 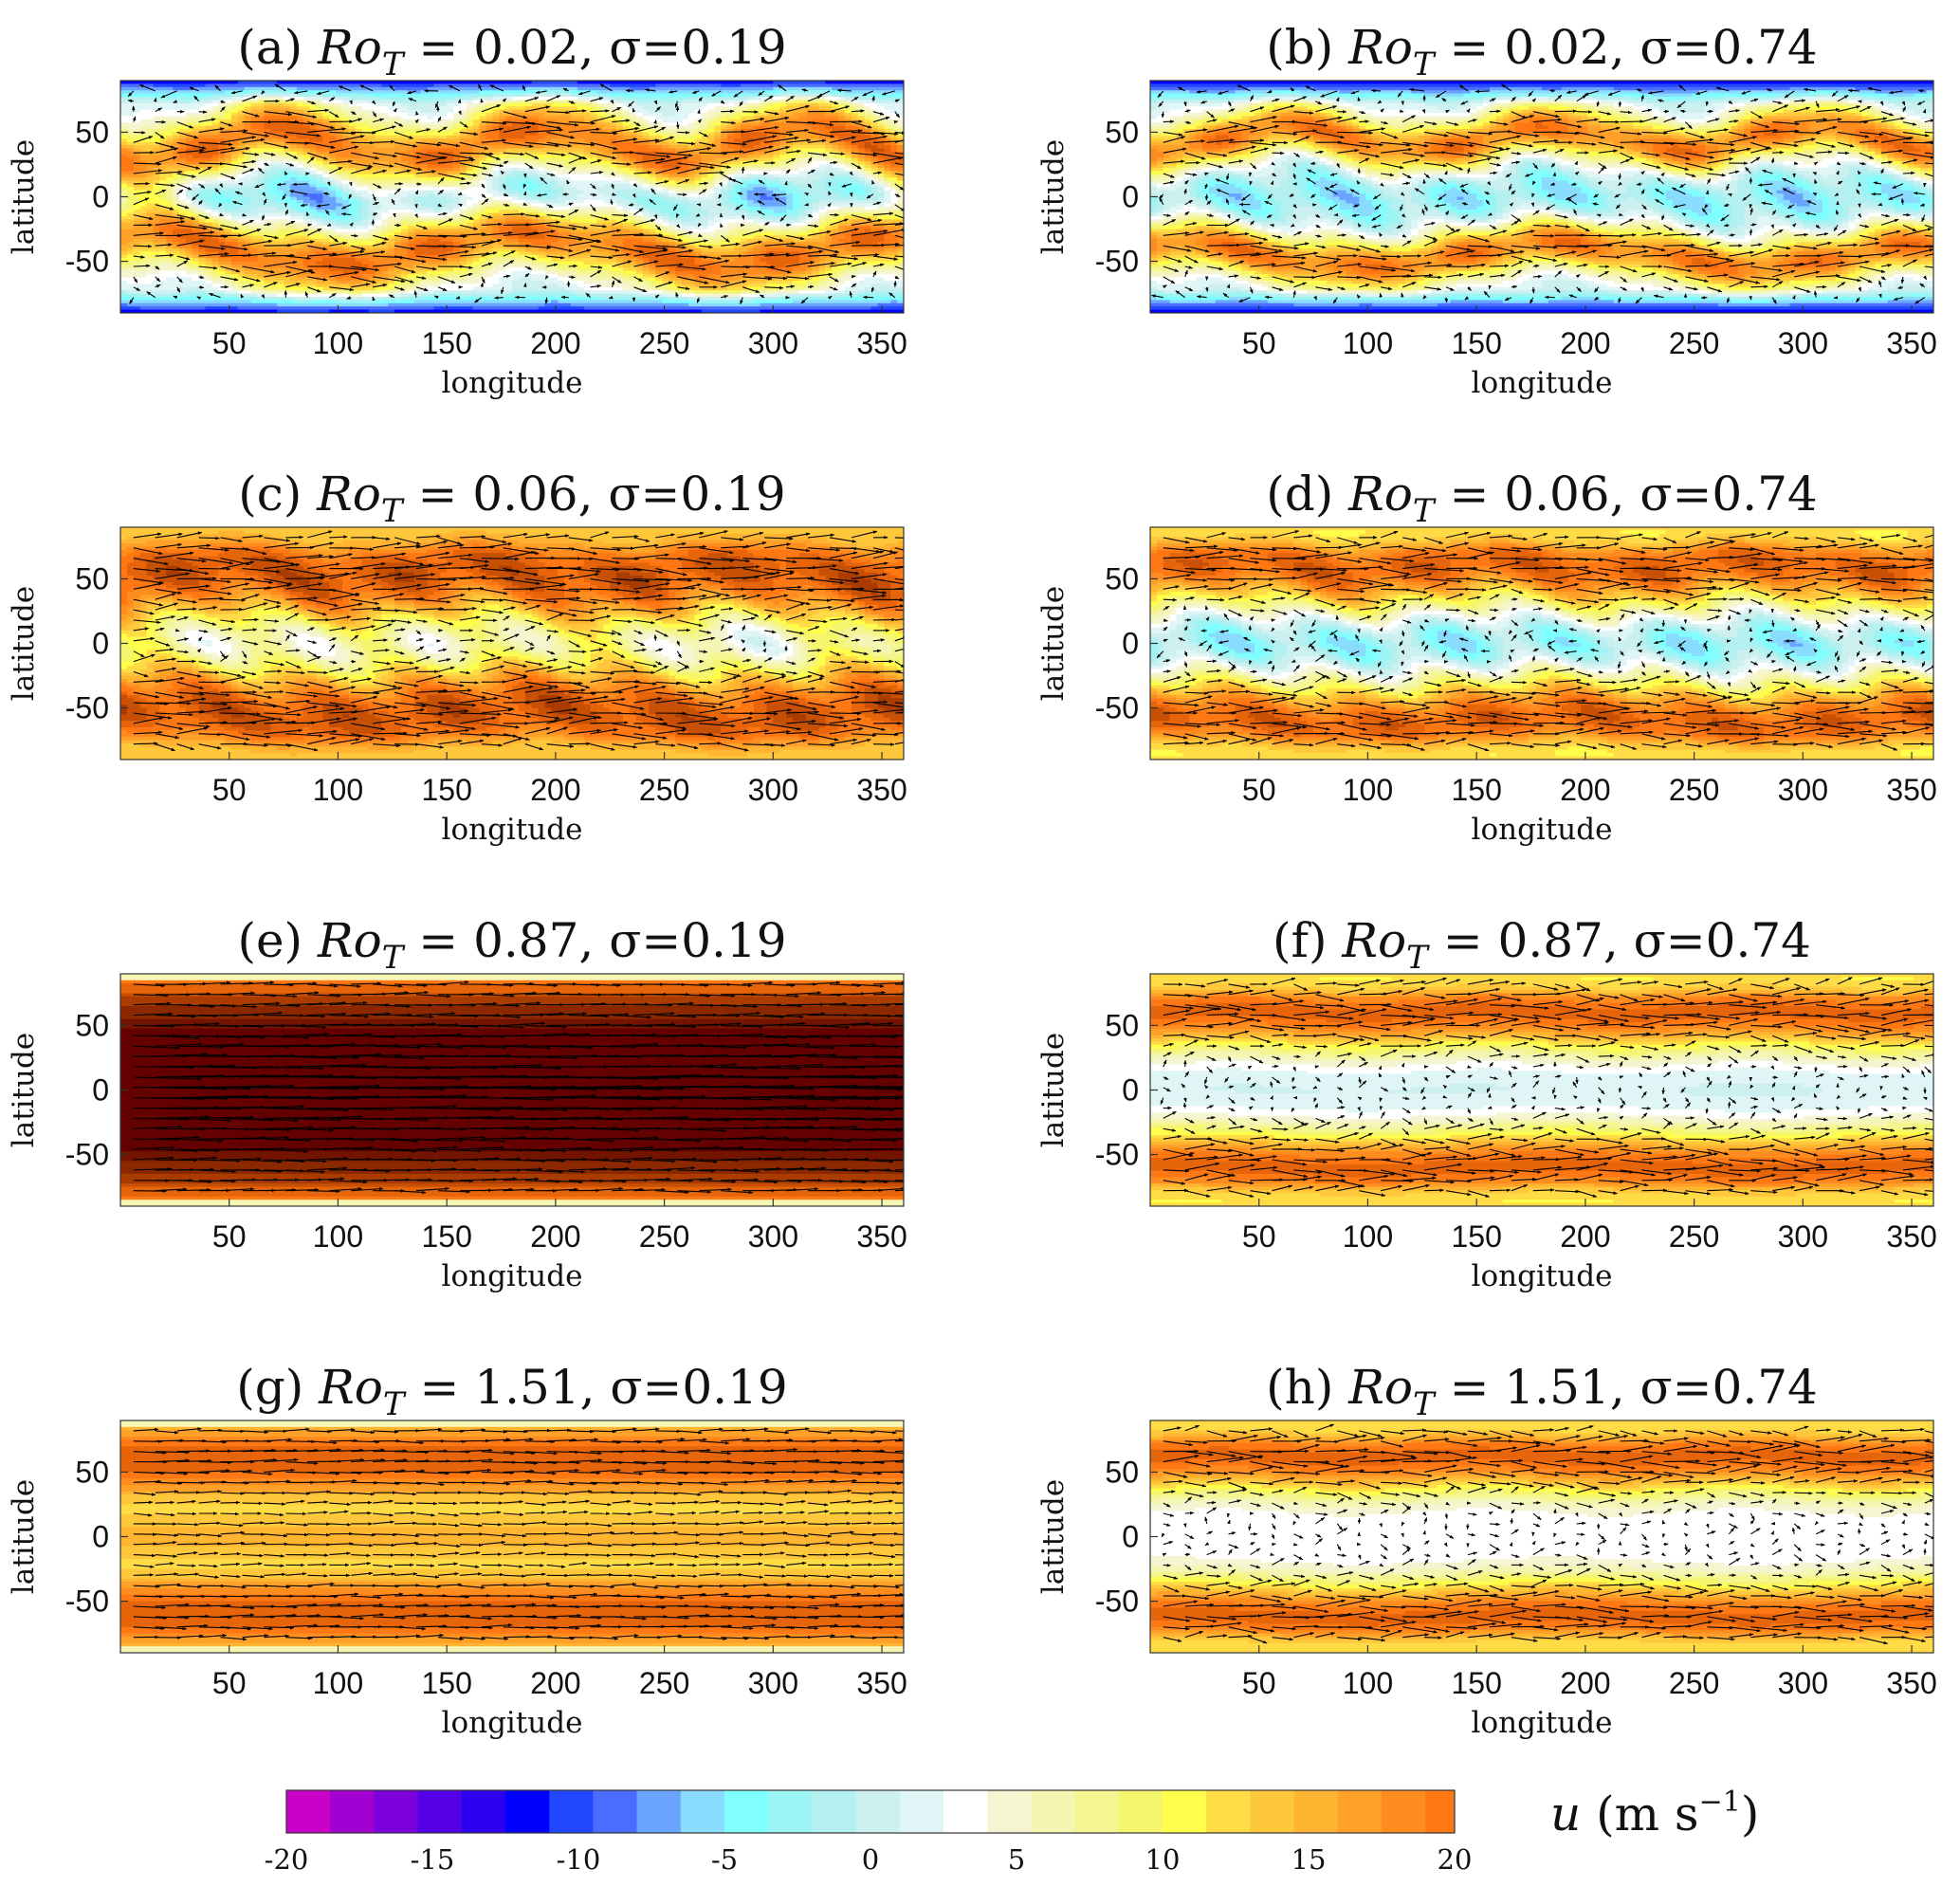 What do you see at coordinates (512, 1537) in the screenshot?
I see `field-g` at bounding box center [512, 1537].